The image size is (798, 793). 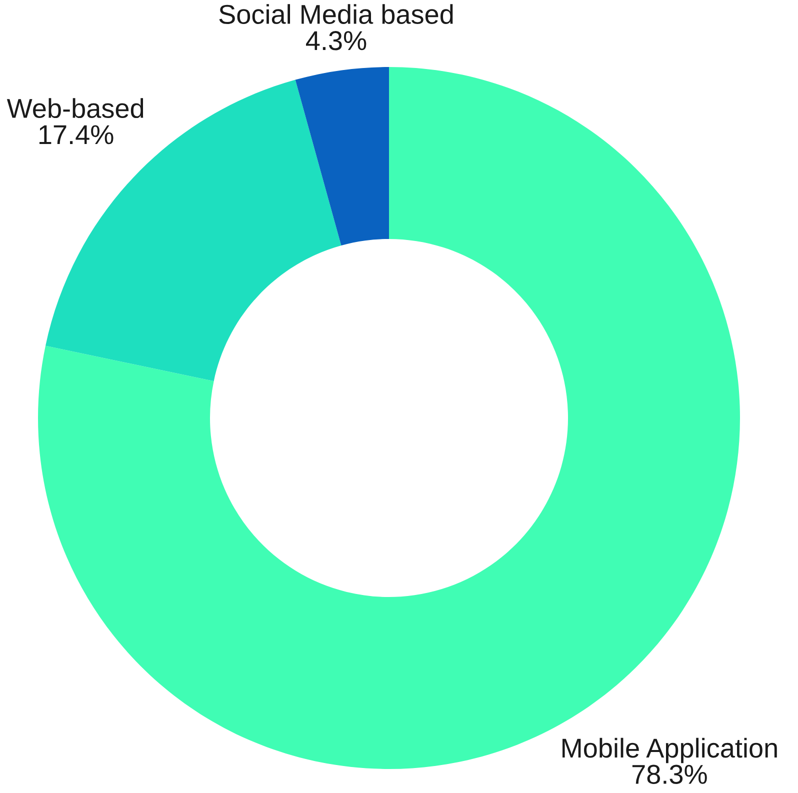 What do you see at coordinates (336, 40) in the screenshot?
I see `data-label: 4.3%` at bounding box center [336, 40].